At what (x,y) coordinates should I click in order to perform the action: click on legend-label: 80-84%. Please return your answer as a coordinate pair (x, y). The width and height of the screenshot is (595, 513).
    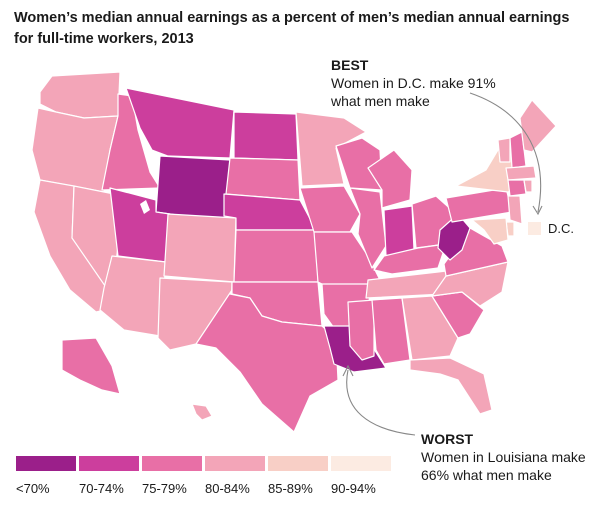
    Looking at the image, I should click on (227, 488).